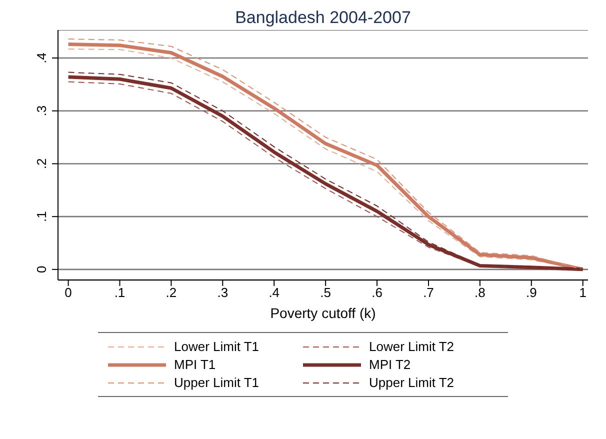 The image size is (606, 439). I want to click on x-tick-label: .5, so click(325, 292).